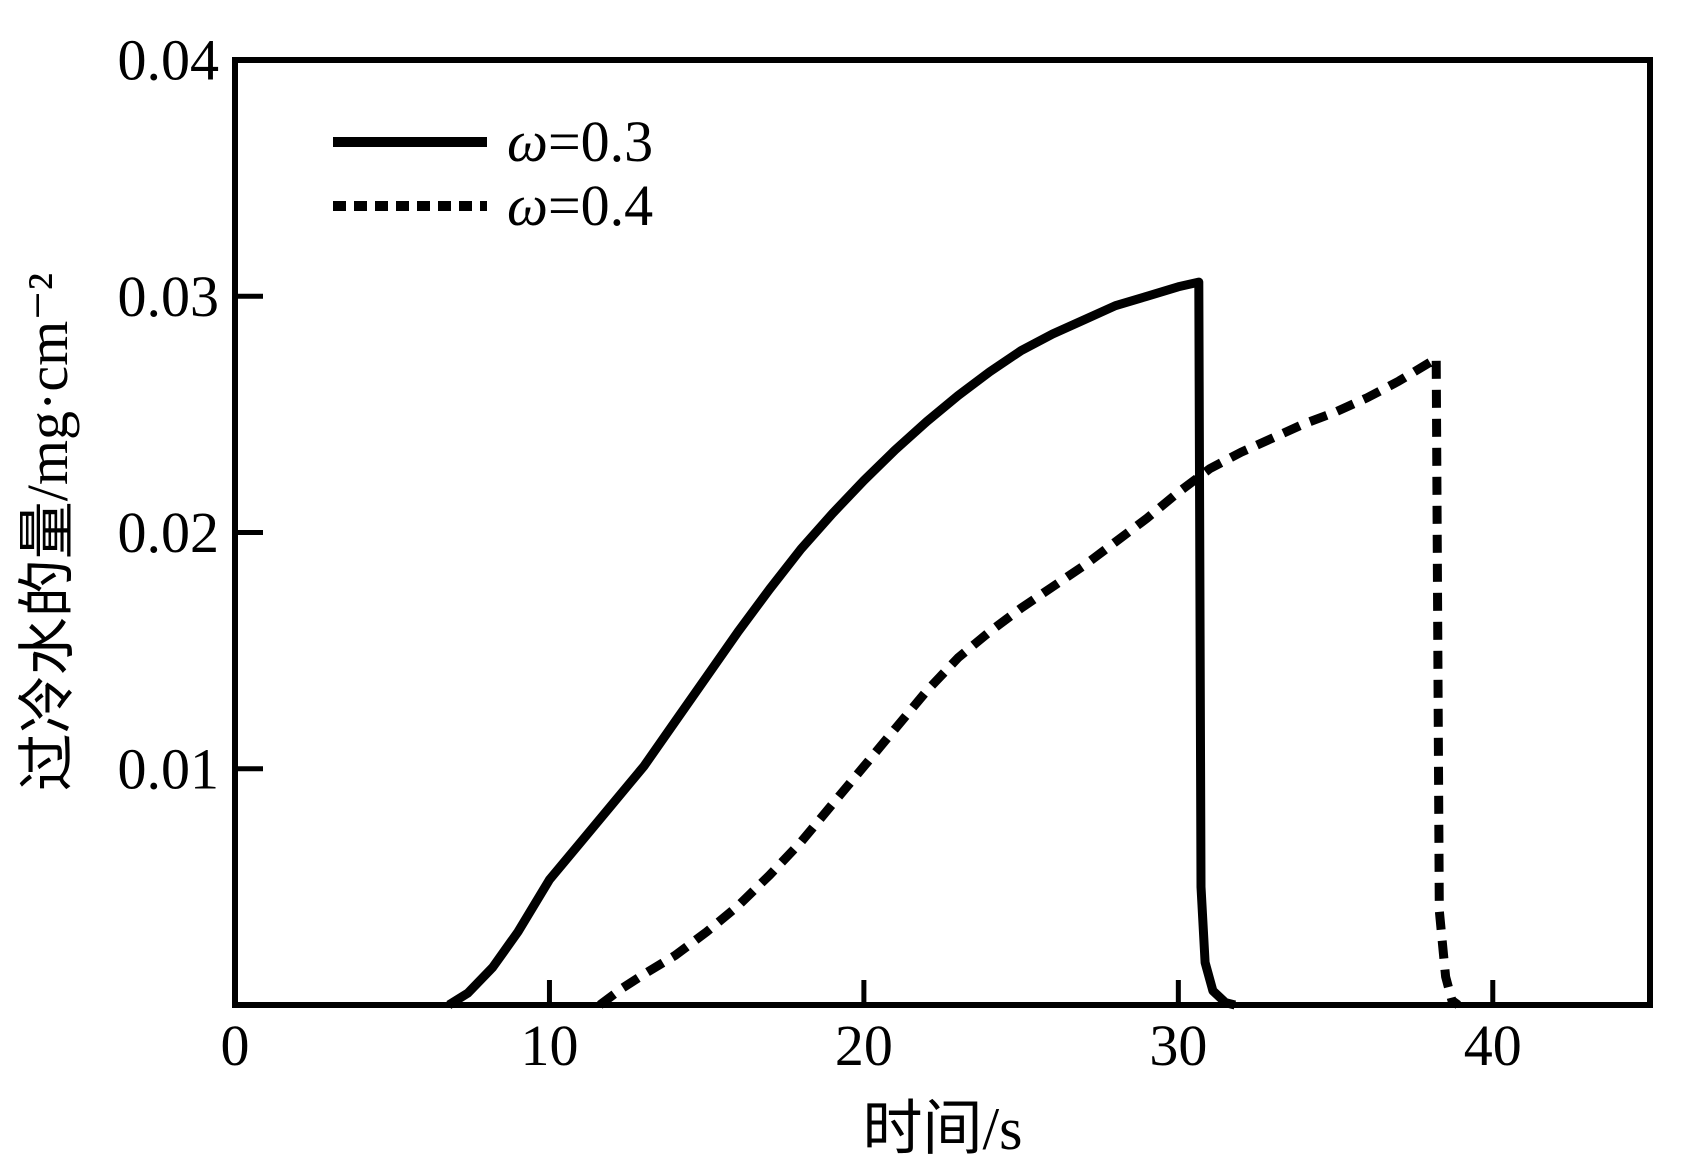 The width and height of the screenshot is (1690, 1159). Describe the element at coordinates (235, 1045) in the screenshot. I see `x-tick-label: 0` at that location.